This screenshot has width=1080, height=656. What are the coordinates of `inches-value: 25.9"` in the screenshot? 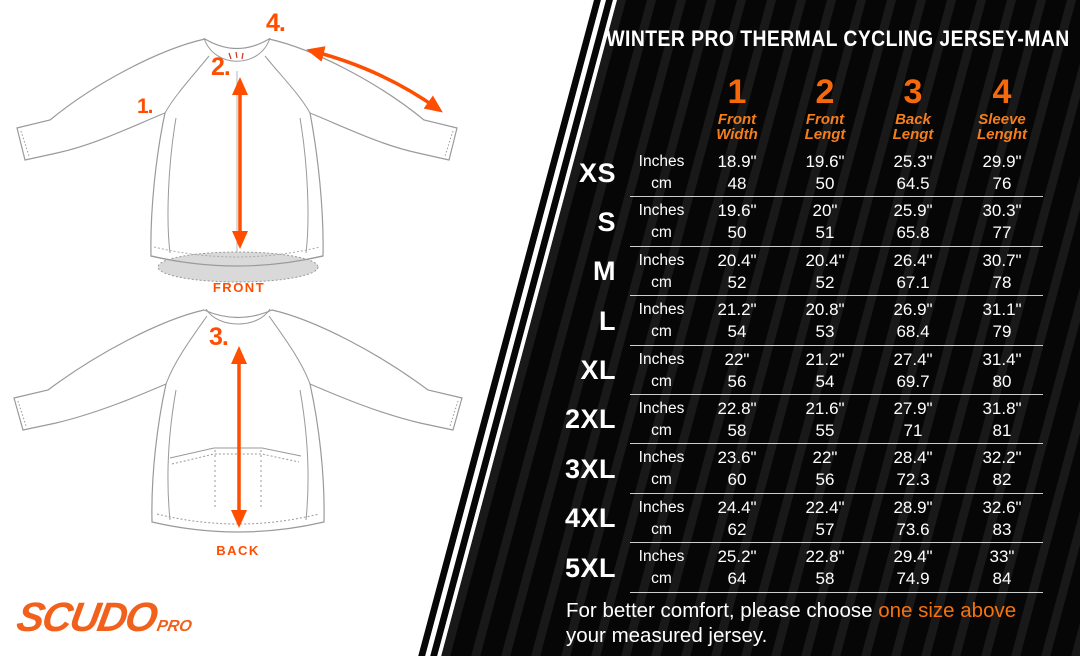 It's located at (913, 211).